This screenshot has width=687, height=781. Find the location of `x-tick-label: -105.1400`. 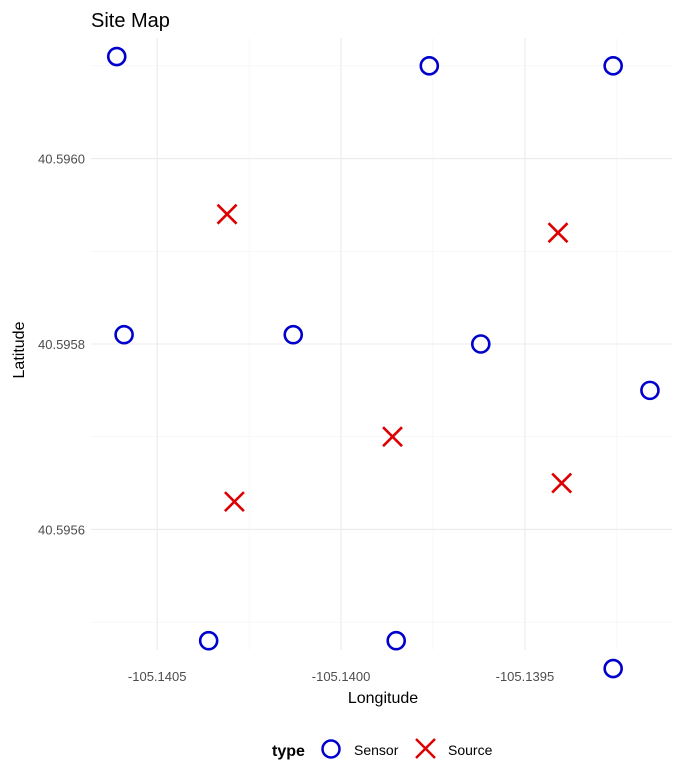

x-tick-label: -105.1400 is located at coordinates (341, 676).